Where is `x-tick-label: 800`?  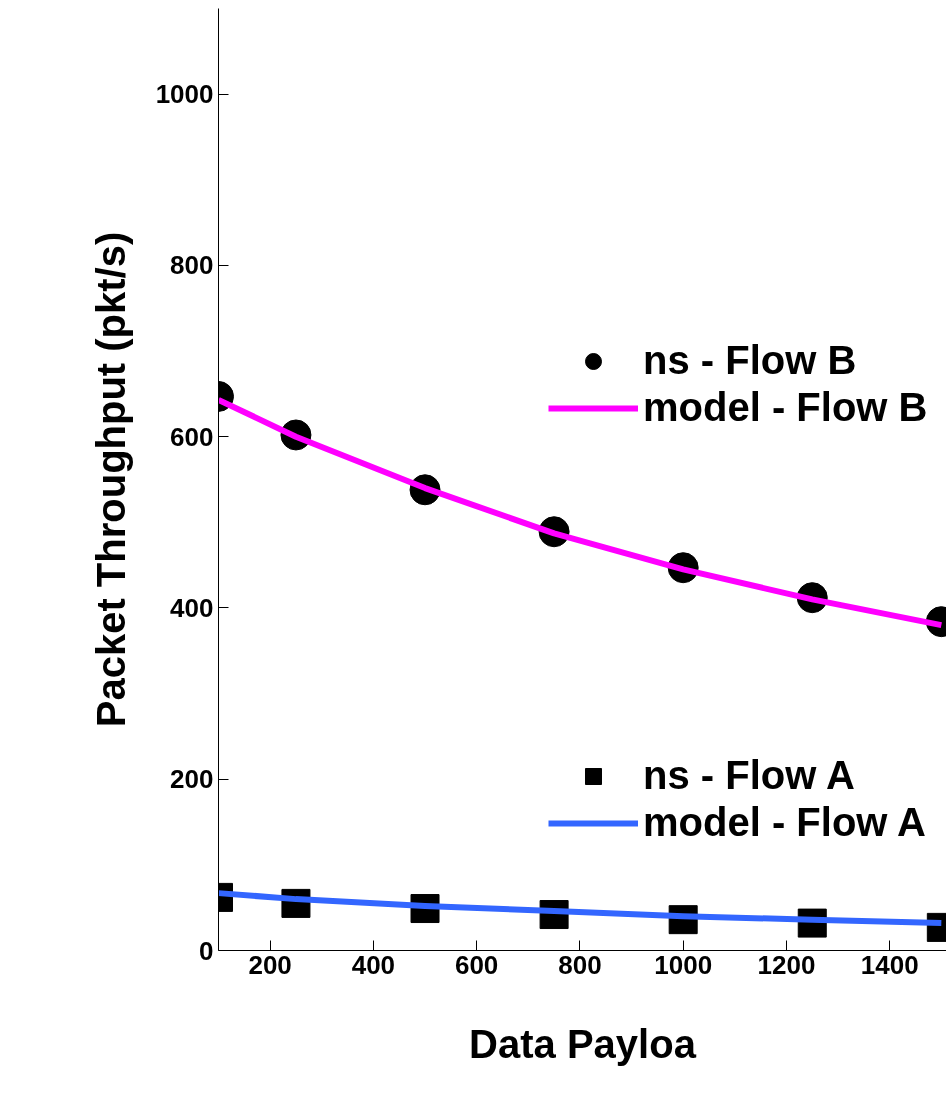
x-tick-label: 800 is located at coordinates (580, 964).